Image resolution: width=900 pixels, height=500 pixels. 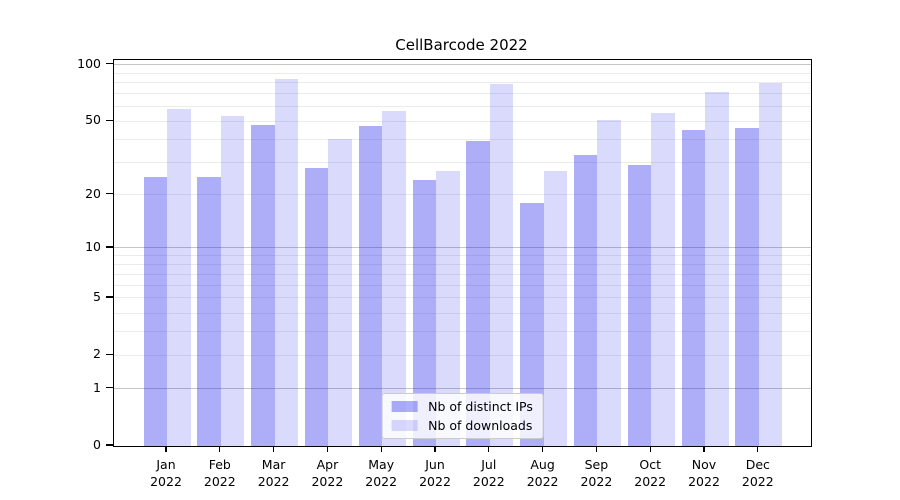 I want to click on y-tick-label-100: 100, so click(x=89, y=63).